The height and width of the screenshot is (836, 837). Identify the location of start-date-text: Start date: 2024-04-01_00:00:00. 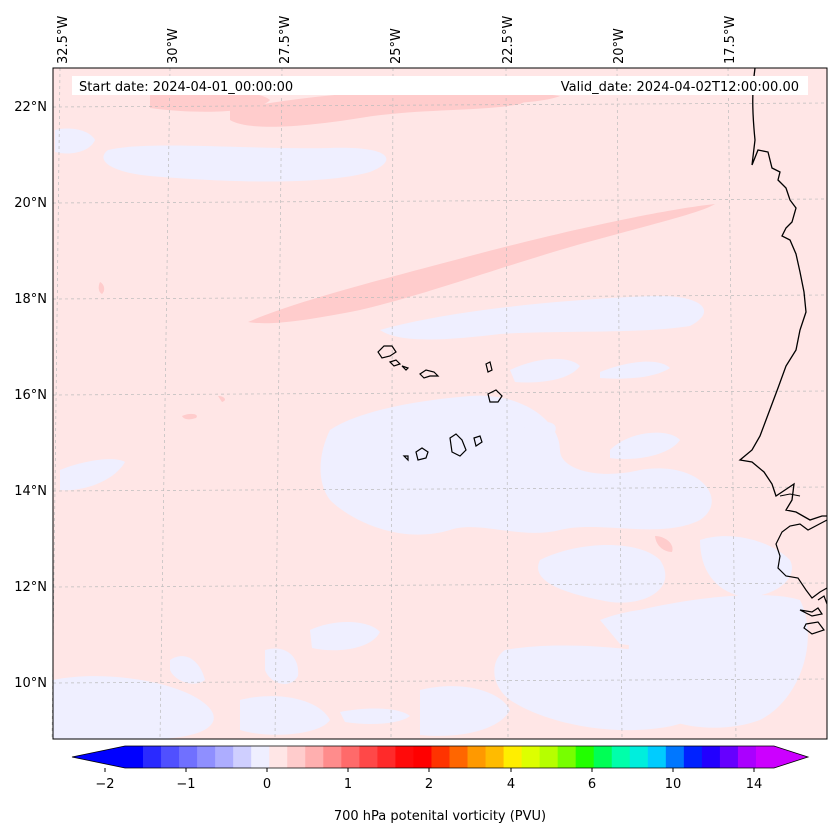
(186, 87).